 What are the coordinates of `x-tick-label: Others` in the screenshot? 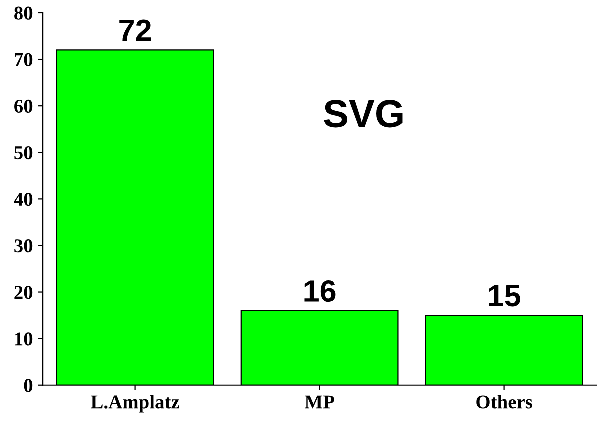 It's located at (504, 402).